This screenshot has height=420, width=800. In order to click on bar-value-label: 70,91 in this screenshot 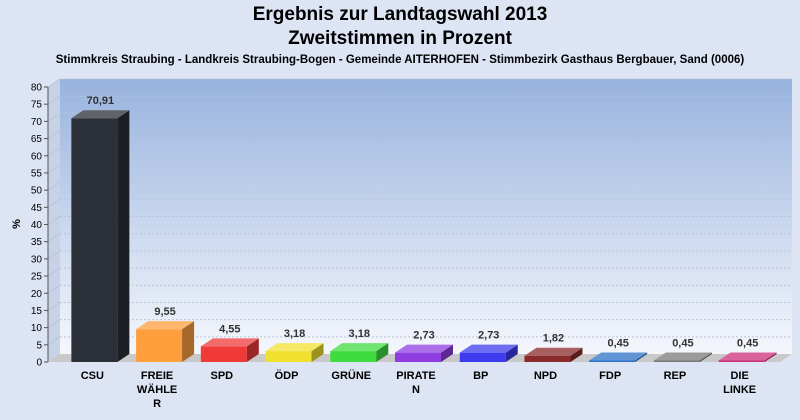, I will do `click(101, 101)`.